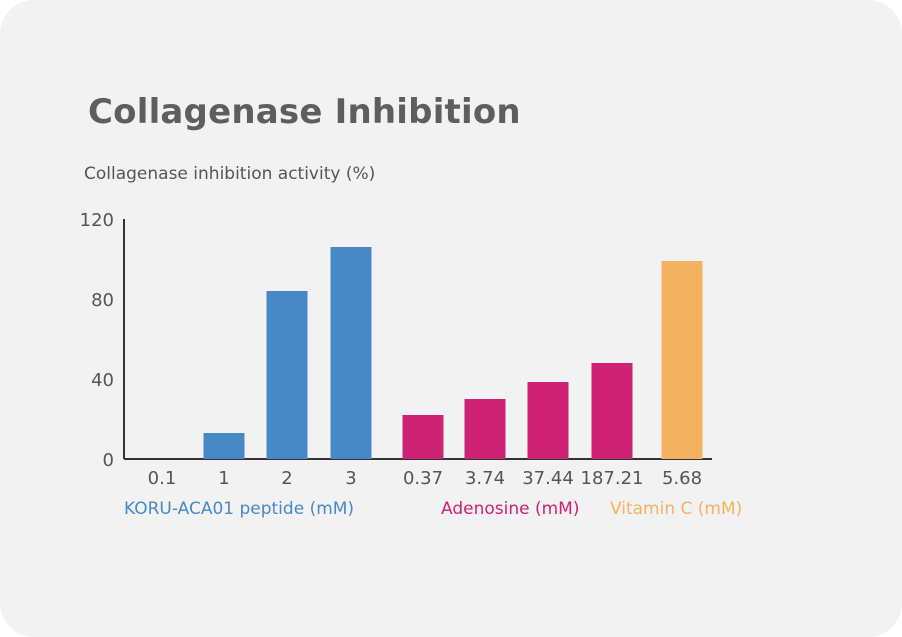 This screenshot has height=637, width=902. Describe the element at coordinates (423, 478) in the screenshot. I see `x-tick-label: 0.37` at that location.